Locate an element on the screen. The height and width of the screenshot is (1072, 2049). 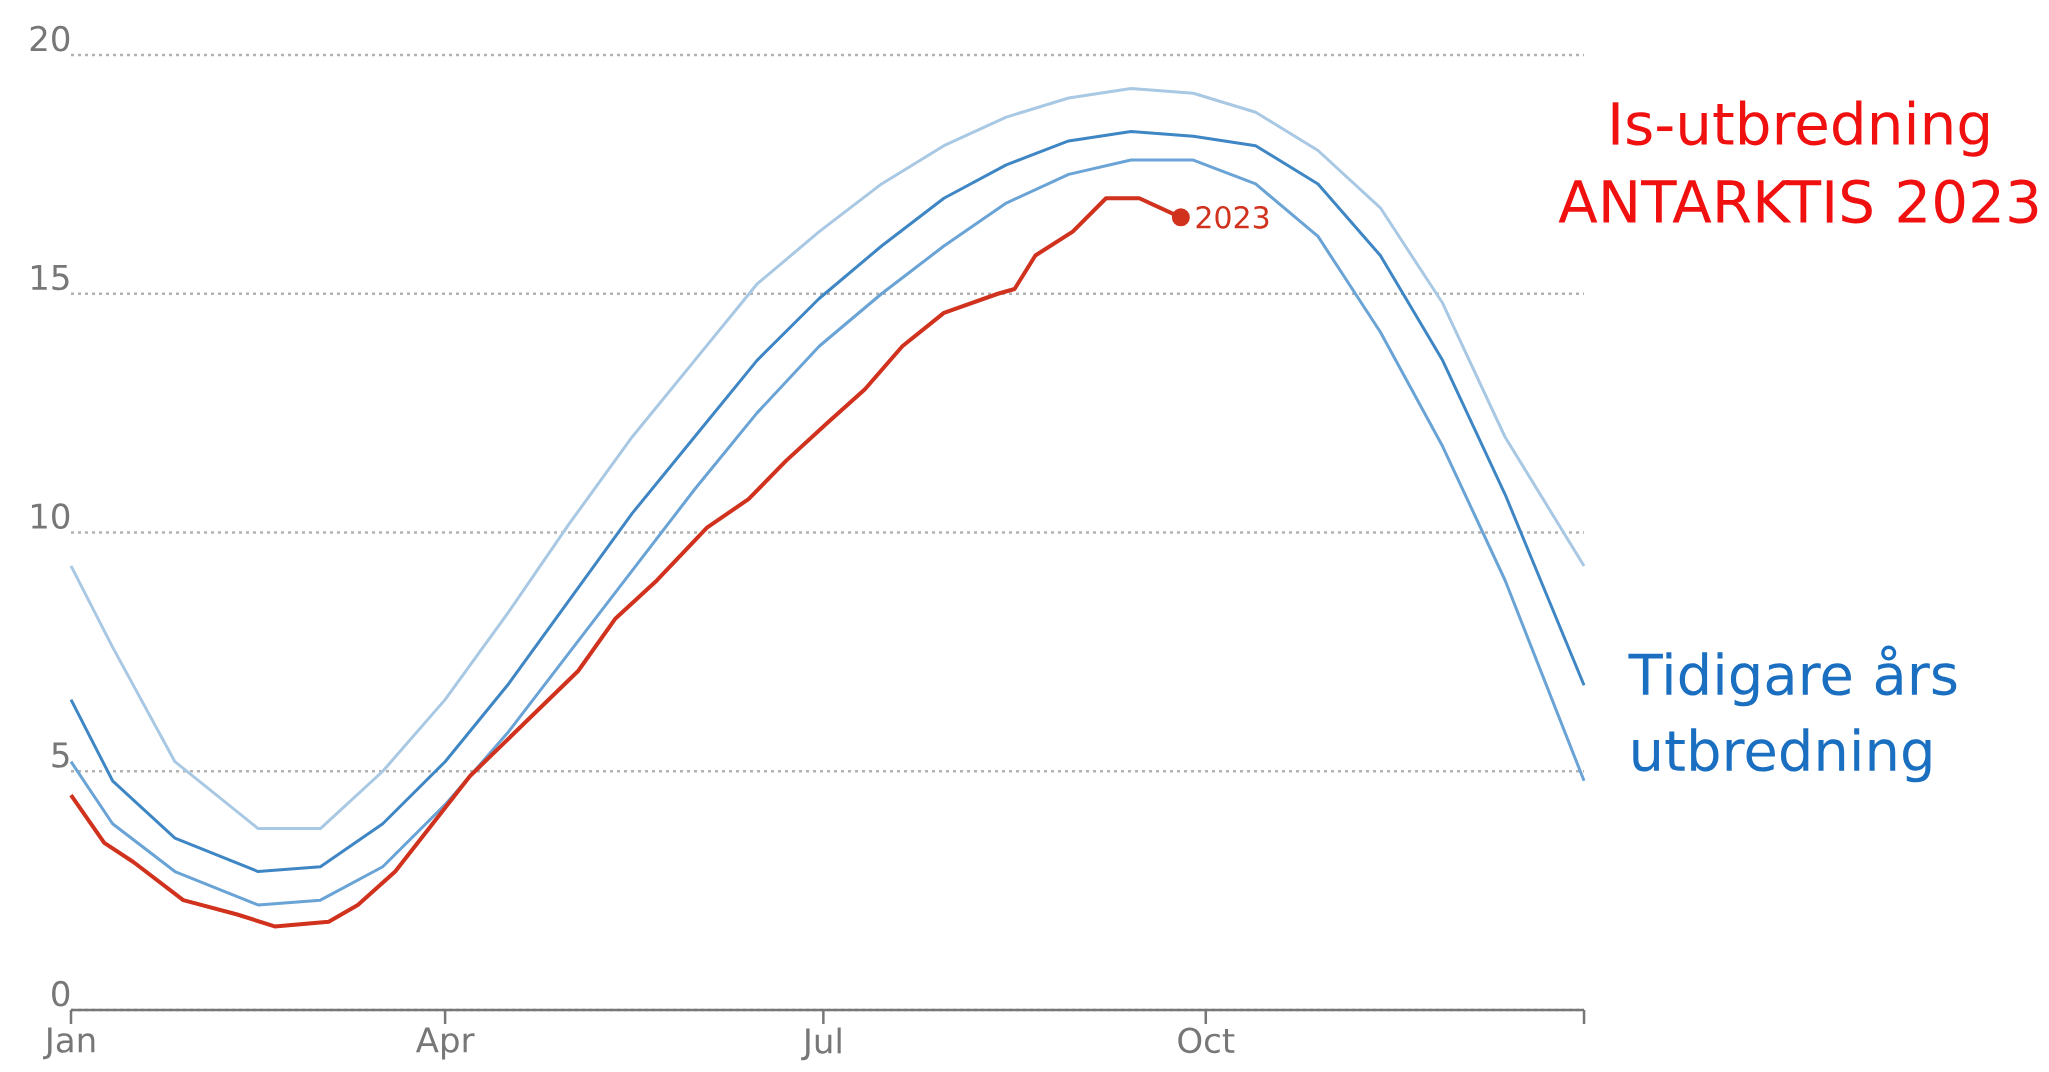
x-tick-label: Jul is located at coordinates (821, 1044).